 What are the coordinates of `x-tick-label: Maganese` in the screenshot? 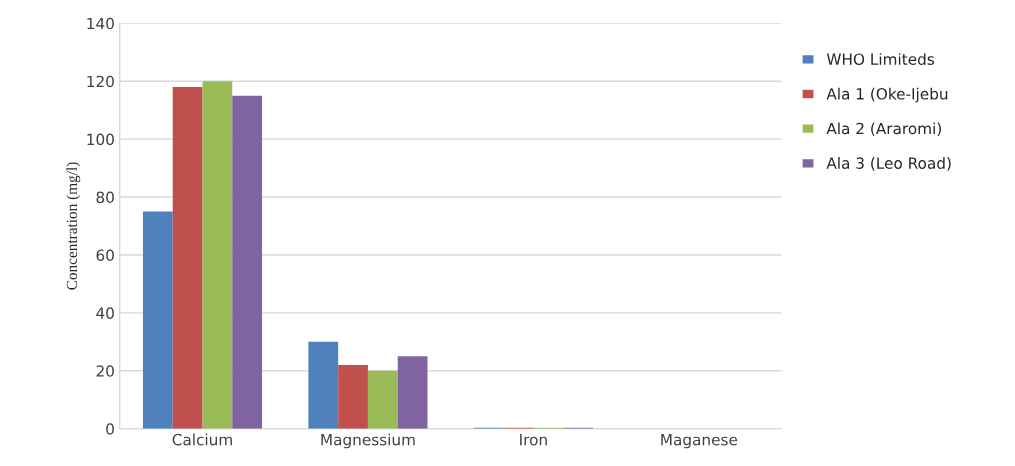 It's located at (699, 441).